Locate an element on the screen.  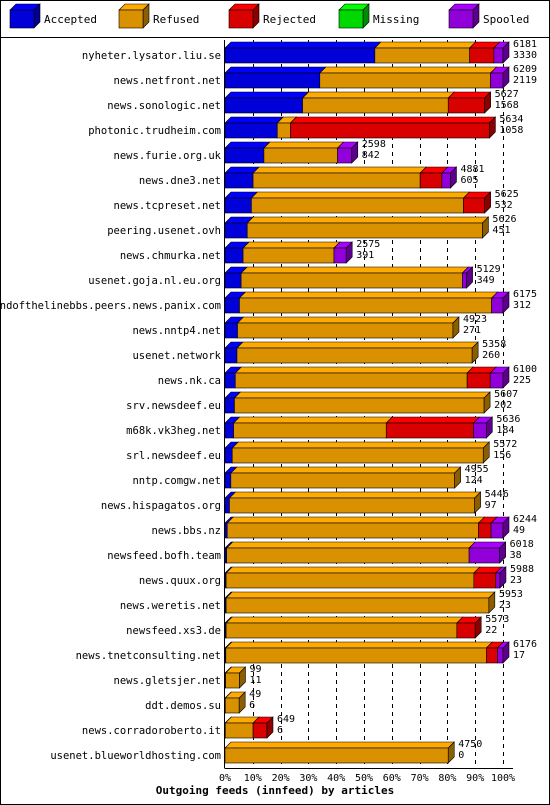
accepted-value-label: 202 is located at coordinates (503, 405).